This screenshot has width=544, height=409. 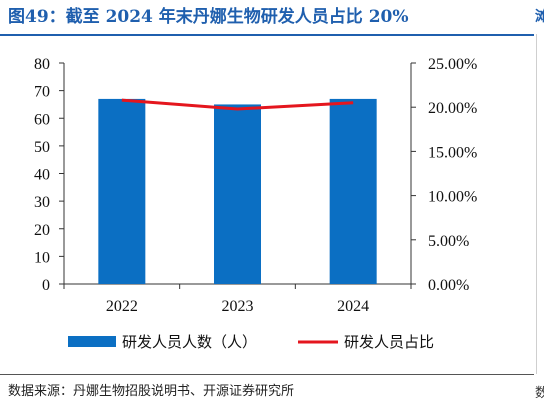 What do you see at coordinates (389, 342) in the screenshot?
I see `legend-line-label: 研发人员占比` at bounding box center [389, 342].